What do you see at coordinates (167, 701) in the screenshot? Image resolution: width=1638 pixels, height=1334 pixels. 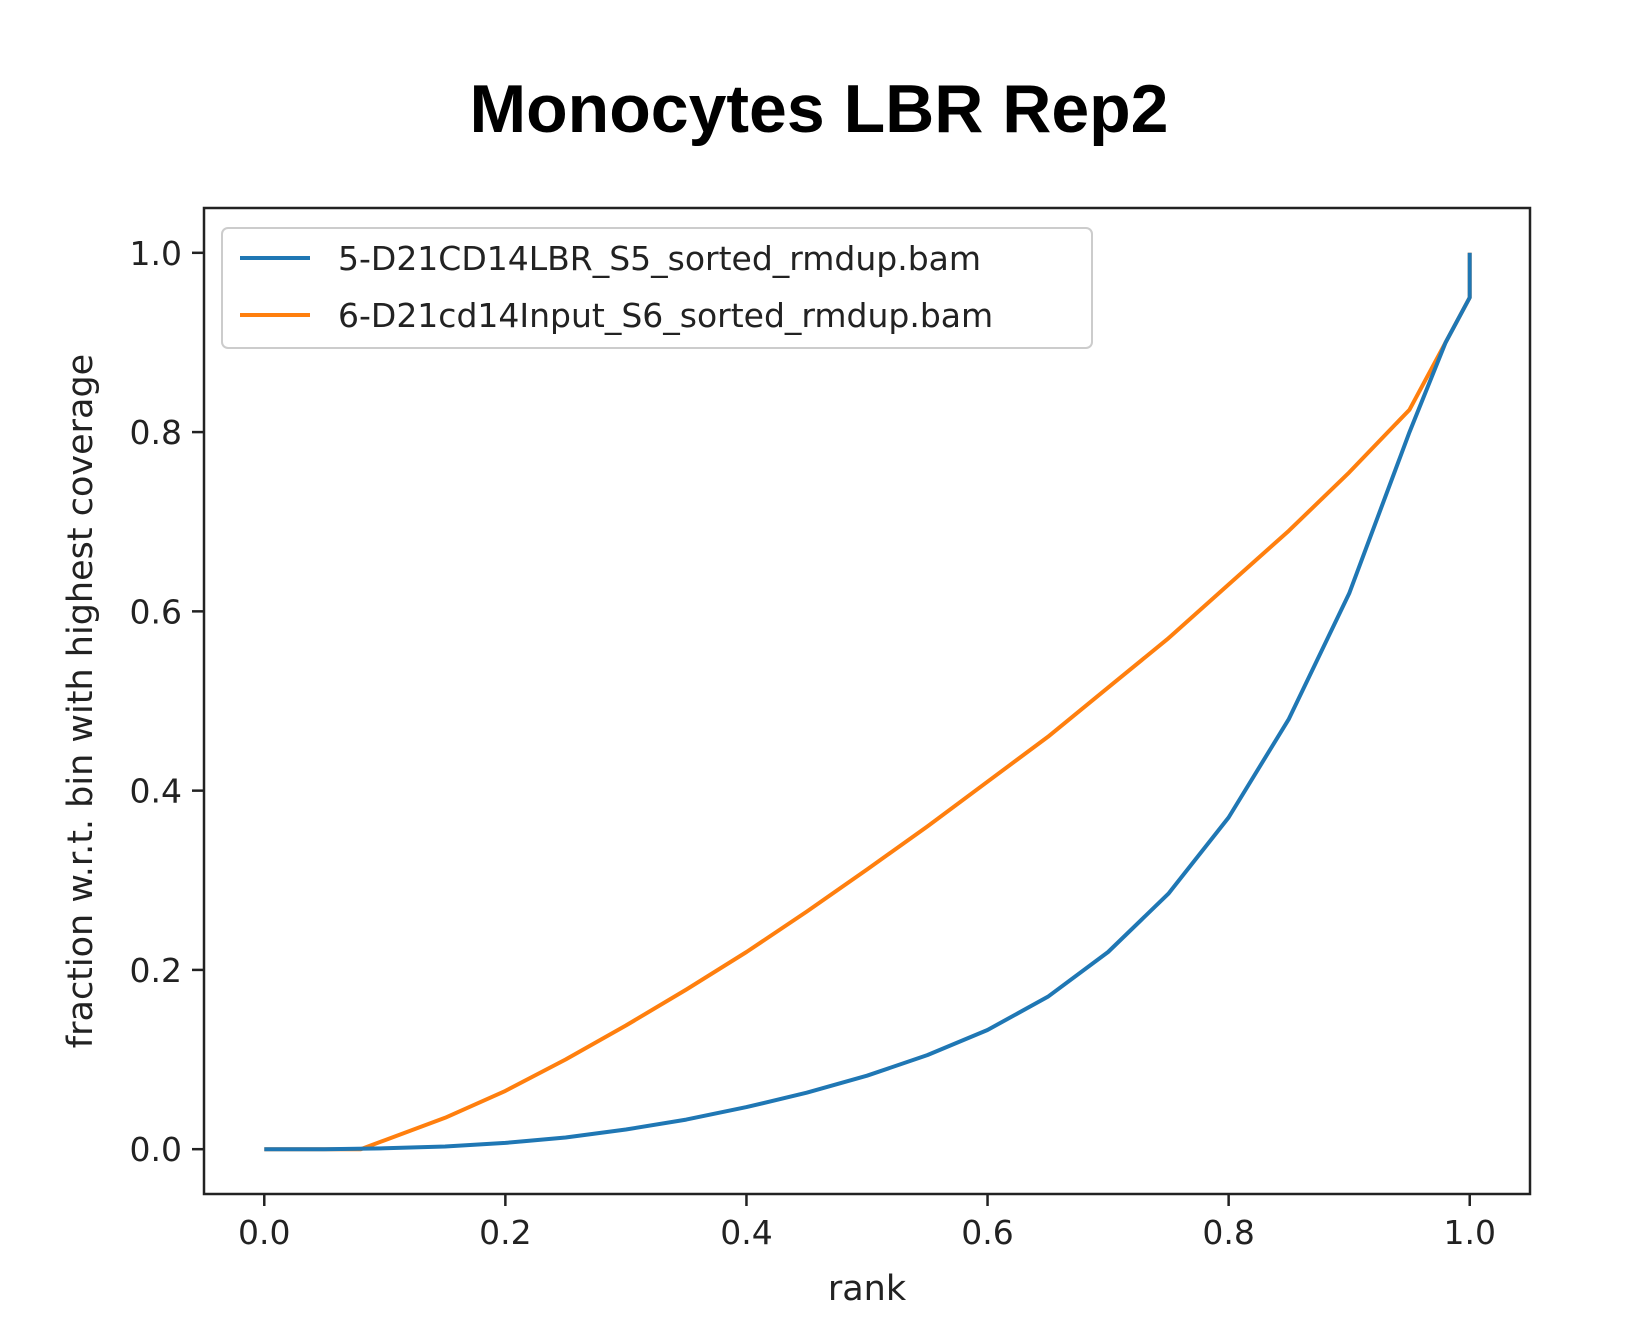 I see `y-axis: 0.0 0.2 0.4 0.6 0.8 1.0` at bounding box center [167, 701].